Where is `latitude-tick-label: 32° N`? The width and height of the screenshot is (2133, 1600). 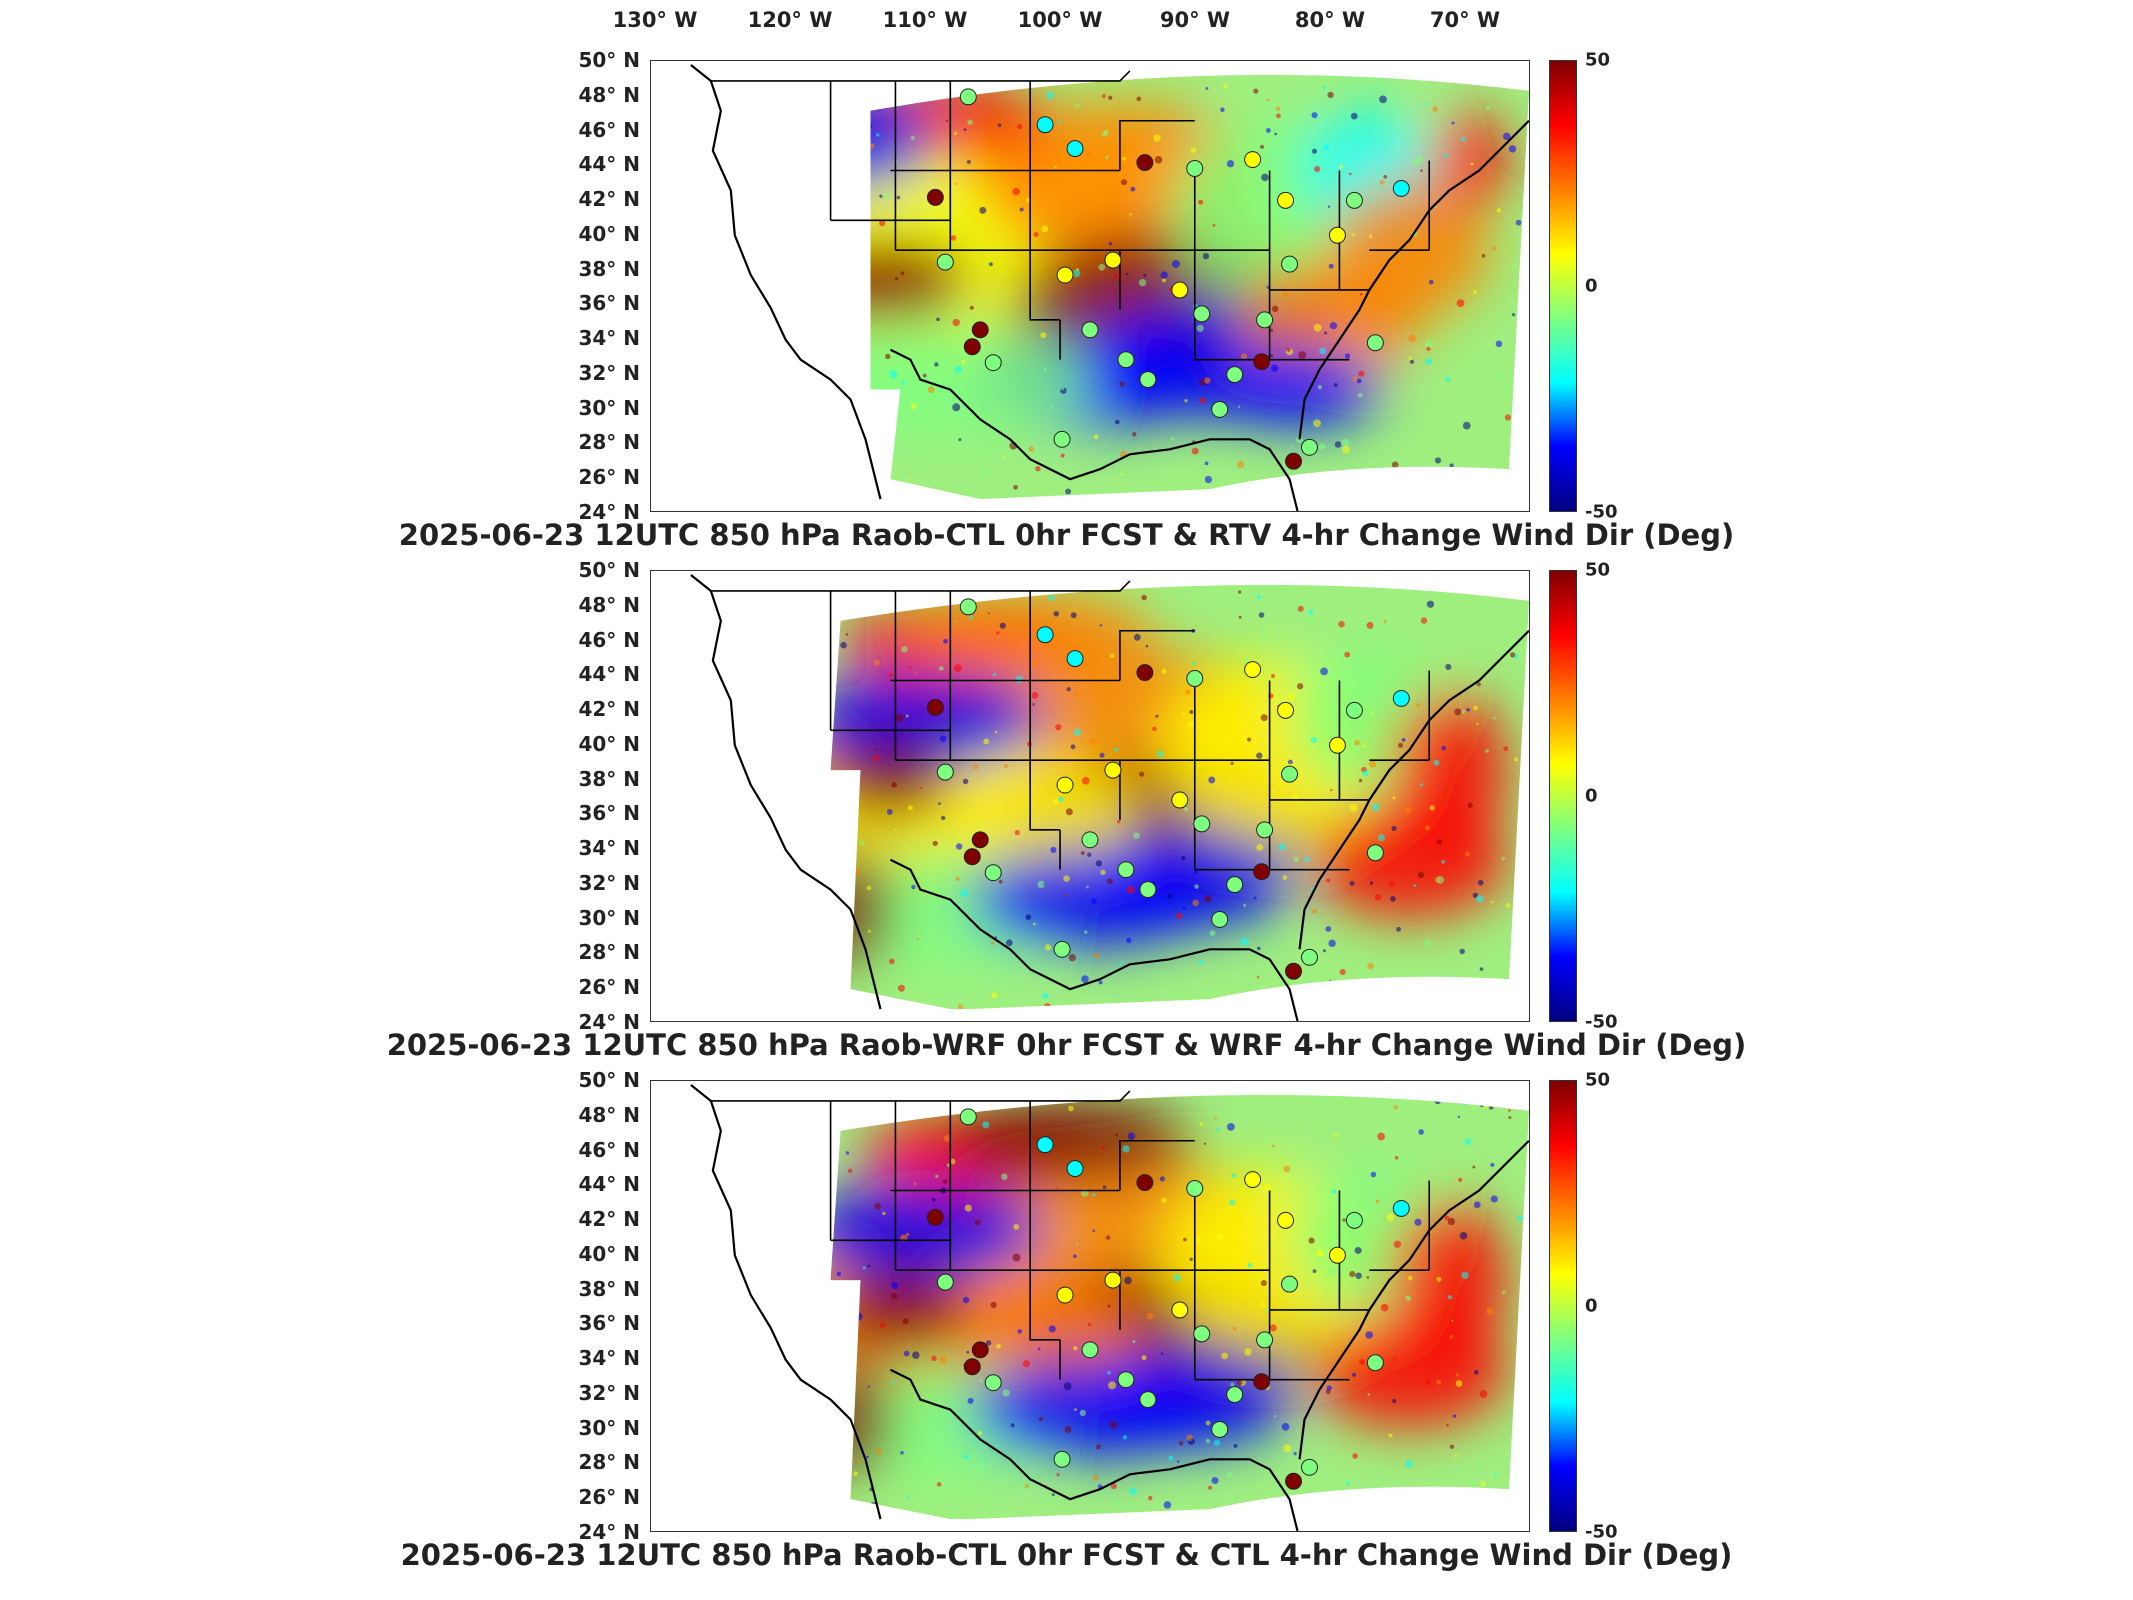
latitude-tick-label: 32° N is located at coordinates (609, 372).